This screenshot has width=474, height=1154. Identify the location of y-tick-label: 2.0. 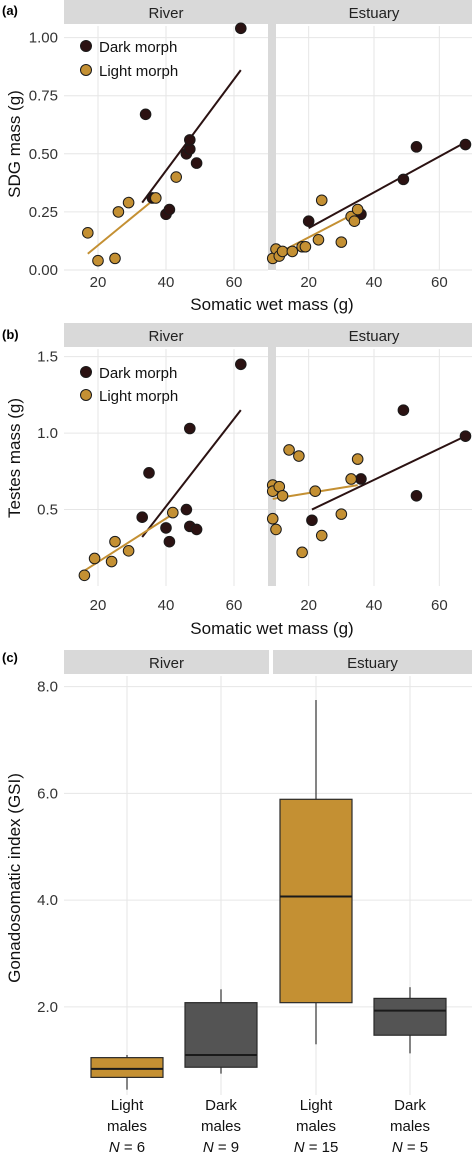
(47, 1007).